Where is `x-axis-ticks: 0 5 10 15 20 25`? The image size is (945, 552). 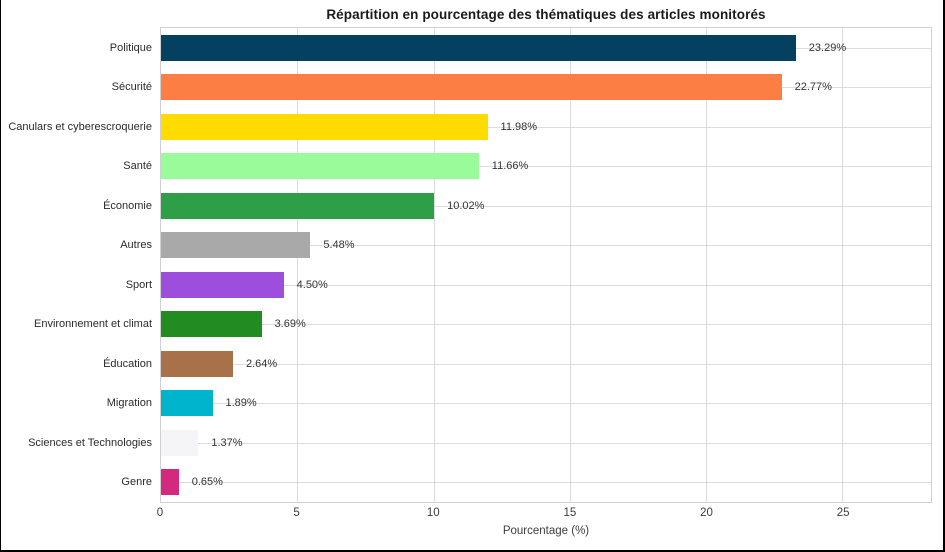 x-axis-ticks: 0 5 10 15 20 25 is located at coordinates (544, 515).